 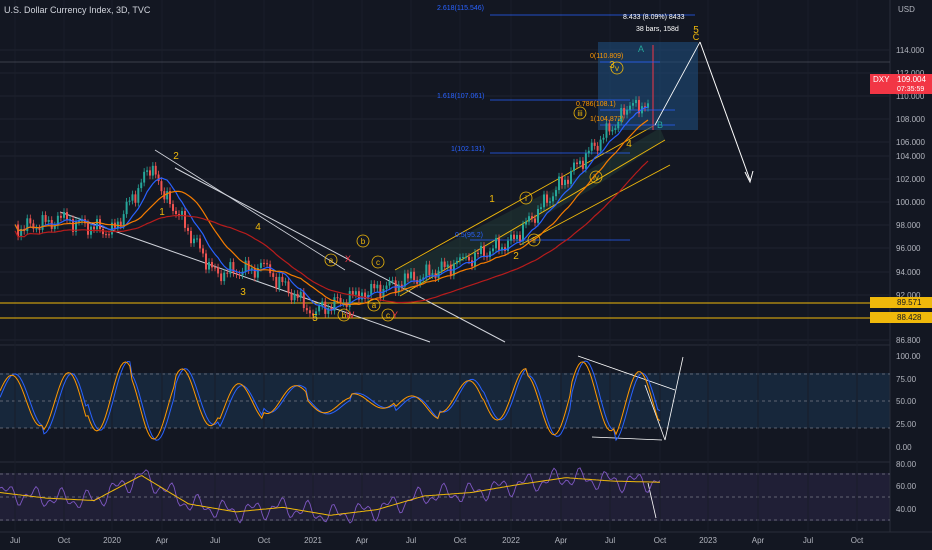 What do you see at coordinates (534, 240) in the screenshot?
I see `wave-label-abc: ii` at bounding box center [534, 240].